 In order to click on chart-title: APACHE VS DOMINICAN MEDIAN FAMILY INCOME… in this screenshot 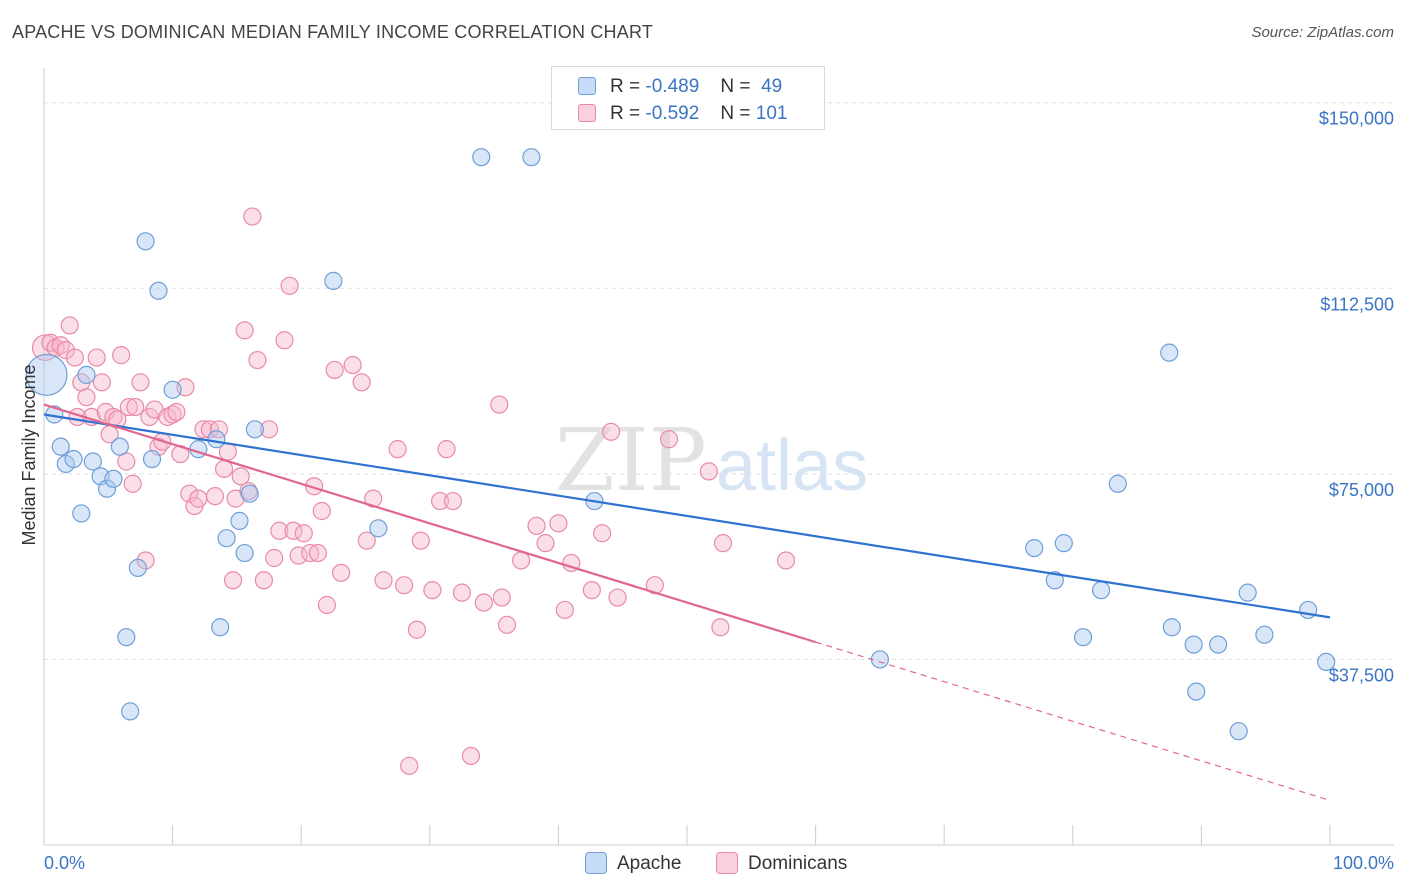, I will do `click(333, 32)`.